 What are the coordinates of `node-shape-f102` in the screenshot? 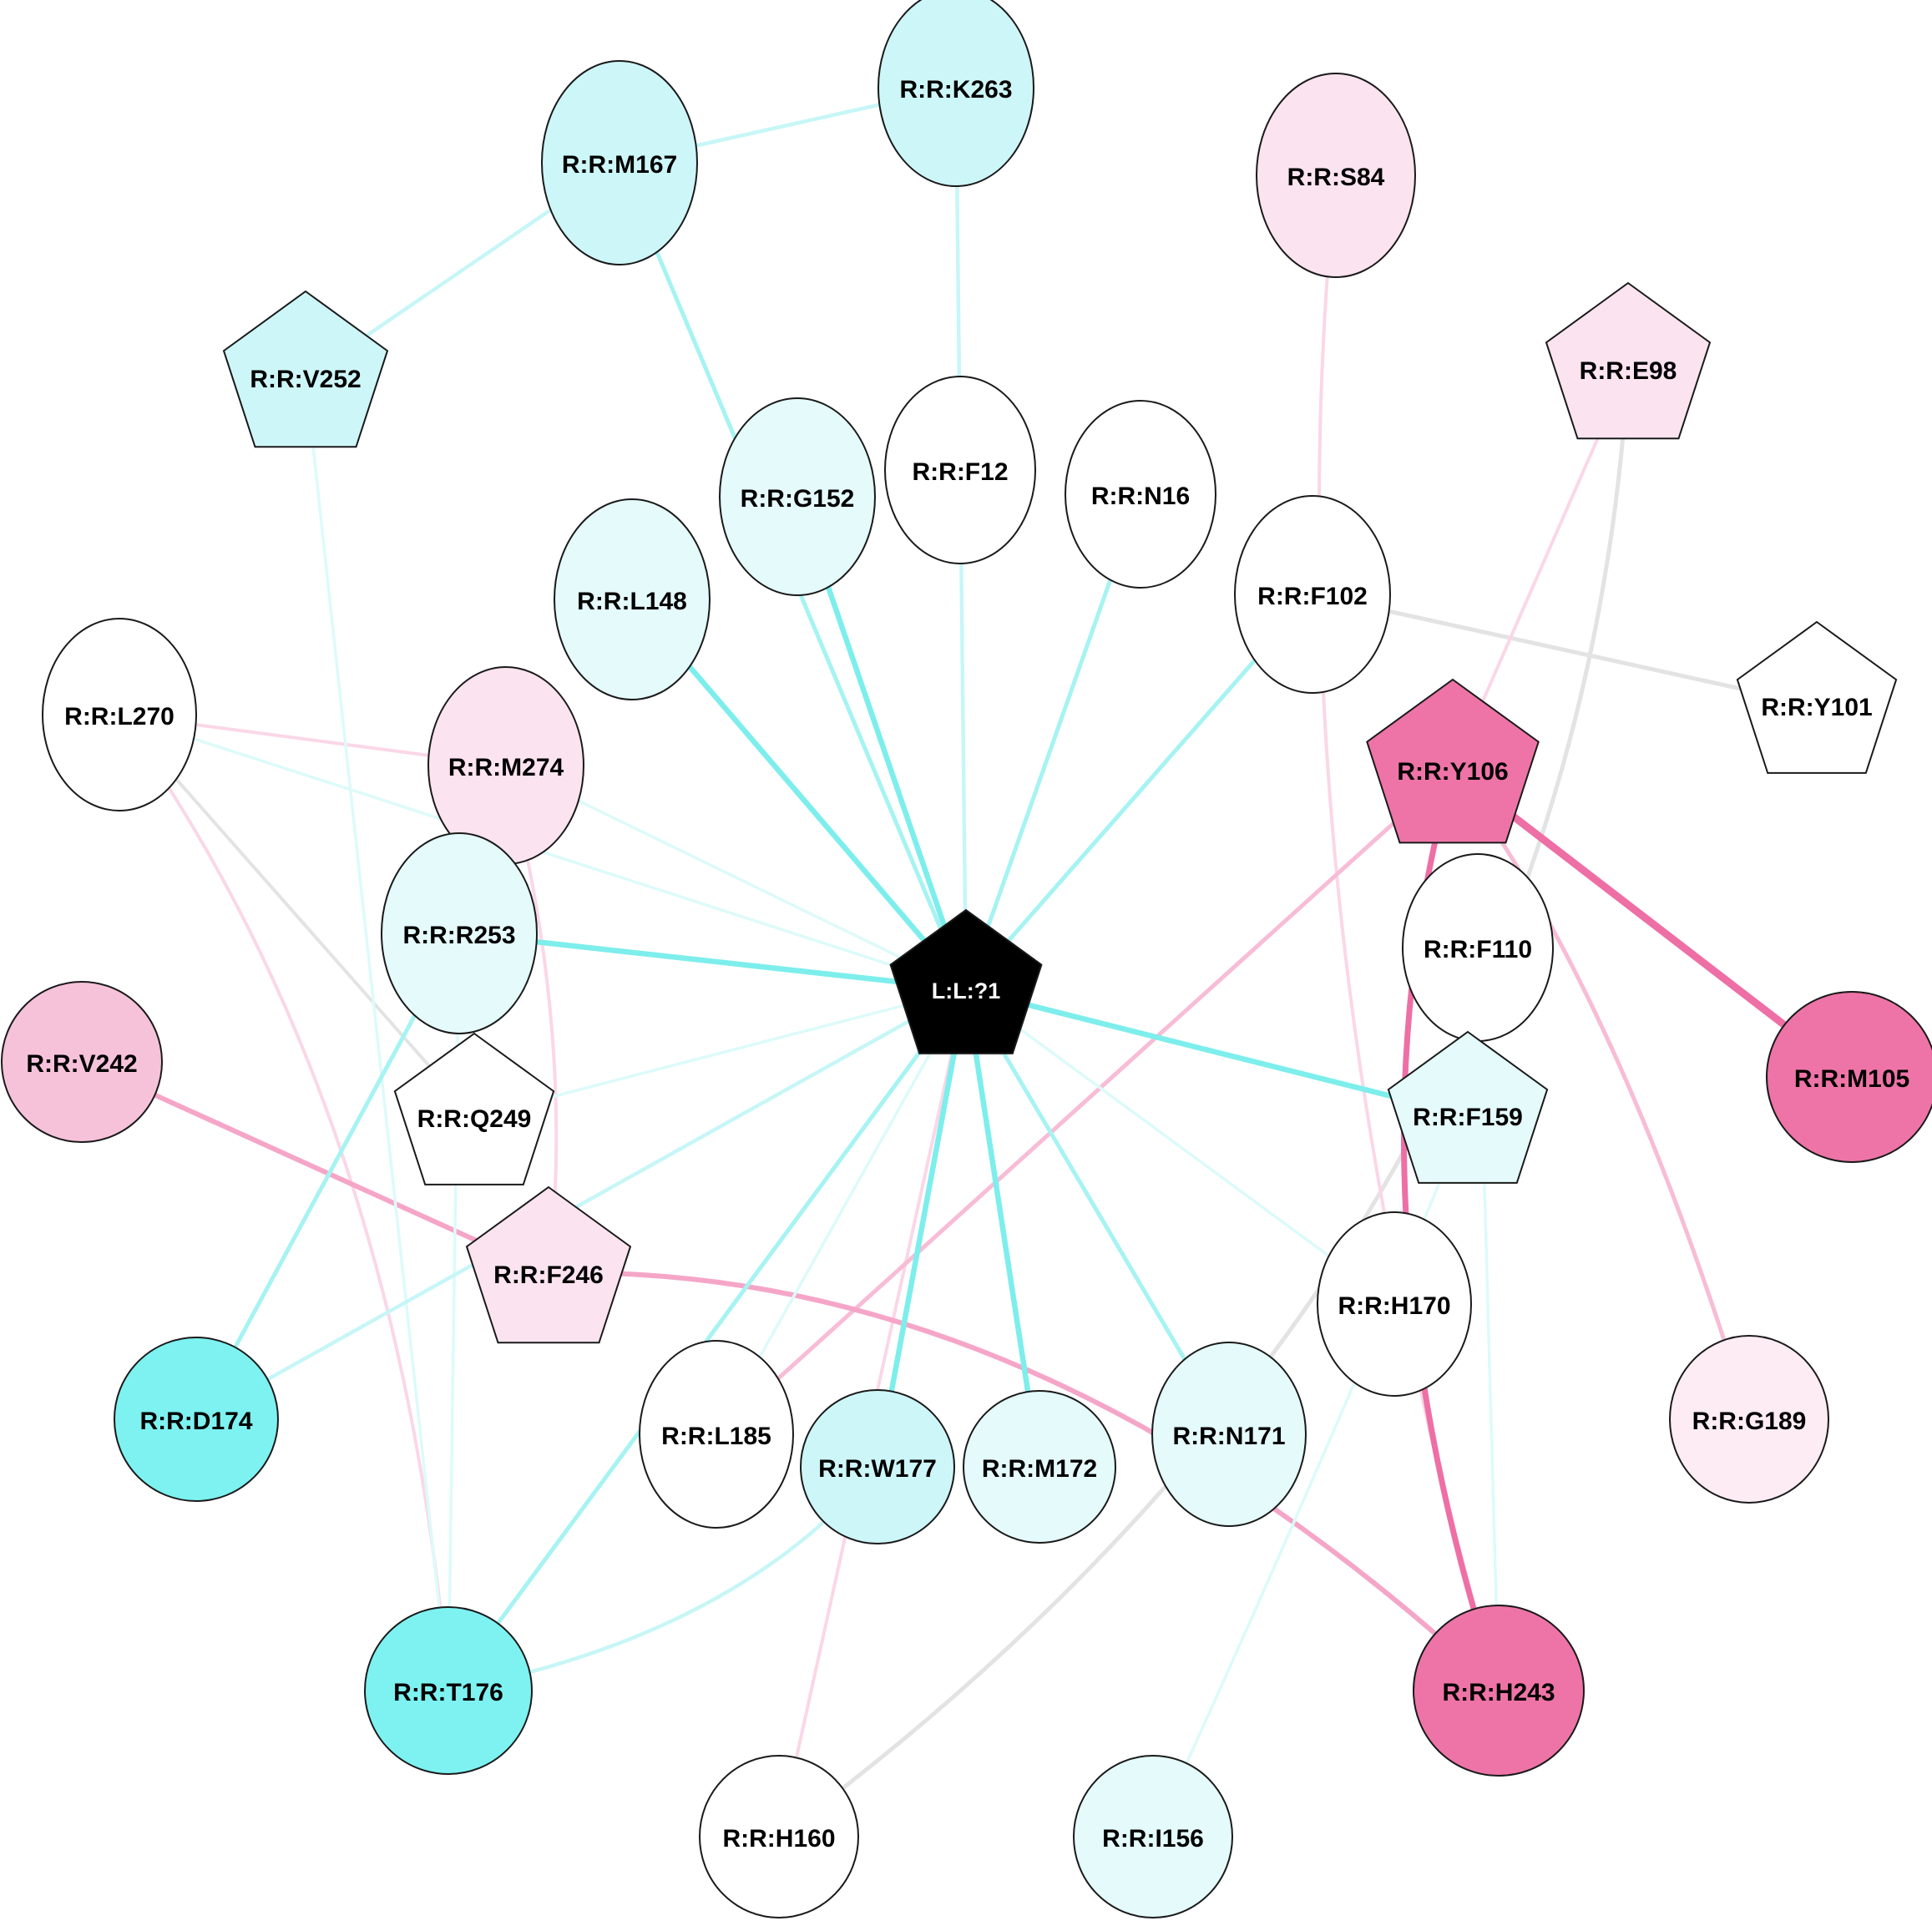 It's located at (1312, 594).